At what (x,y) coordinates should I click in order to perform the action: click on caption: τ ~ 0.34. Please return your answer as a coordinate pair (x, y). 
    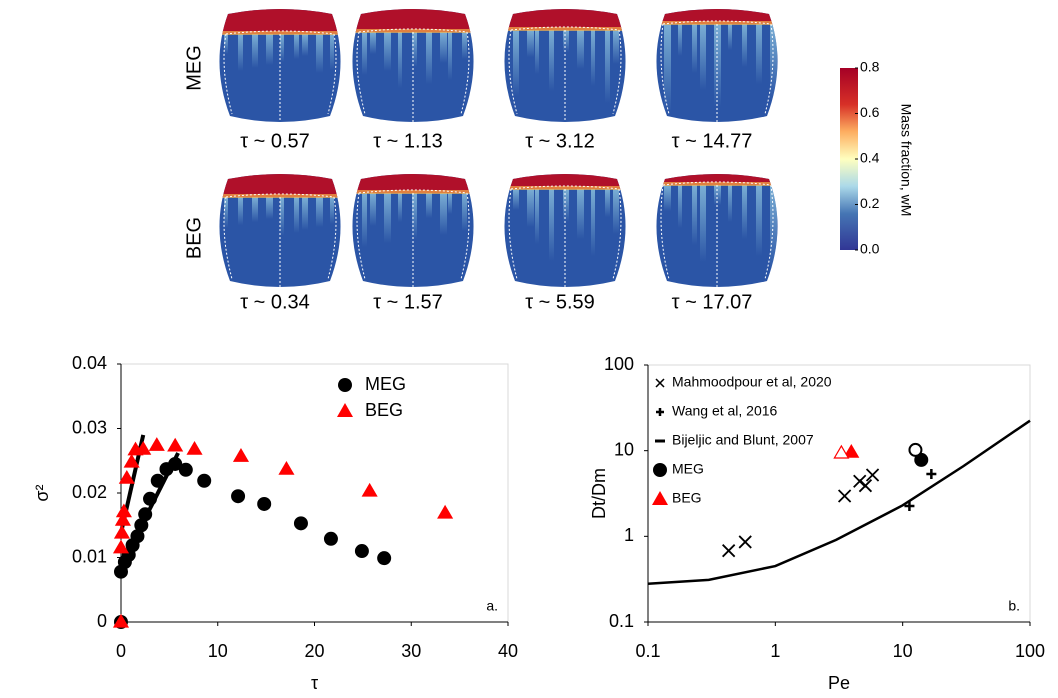
    Looking at the image, I should click on (275, 302).